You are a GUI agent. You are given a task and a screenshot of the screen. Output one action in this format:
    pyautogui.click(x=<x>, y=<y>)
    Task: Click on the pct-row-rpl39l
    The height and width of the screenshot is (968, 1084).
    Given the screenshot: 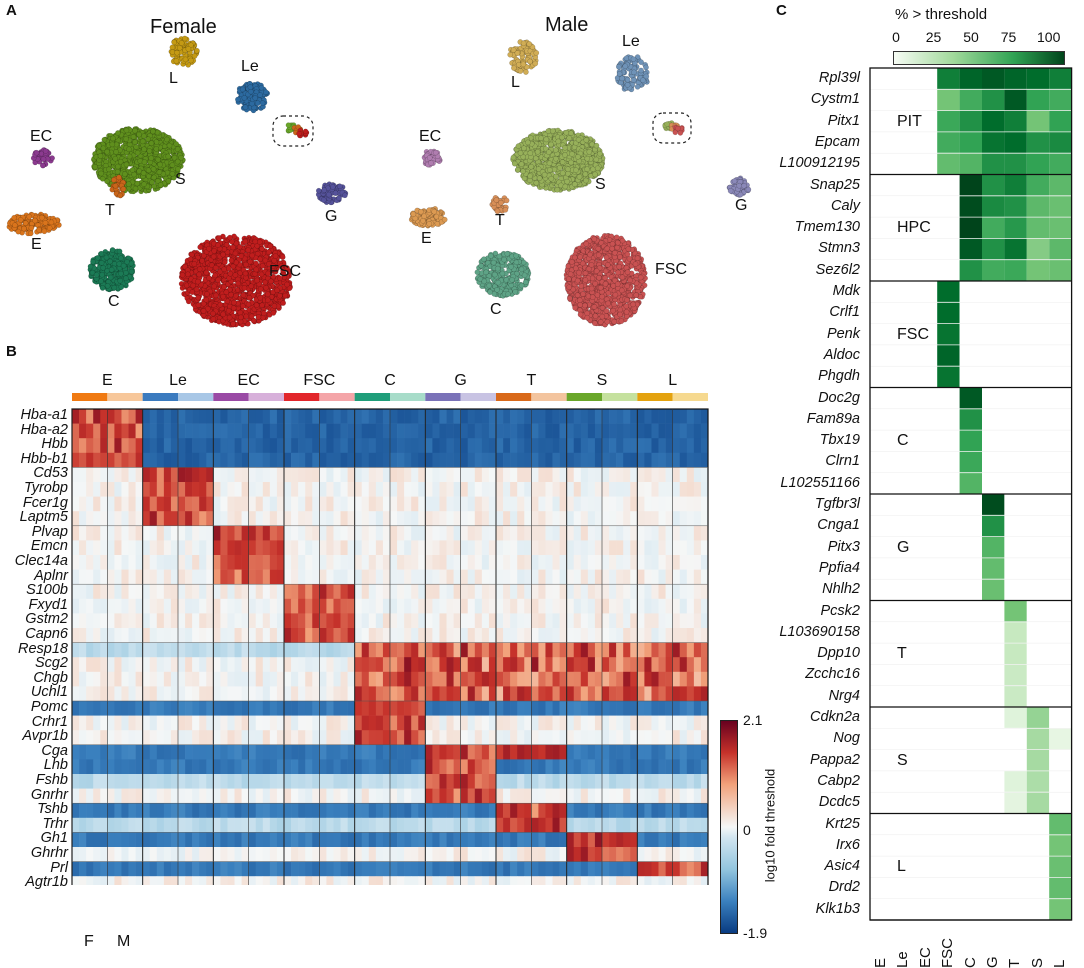 What is the action you would take?
    pyautogui.click(x=971, y=78)
    